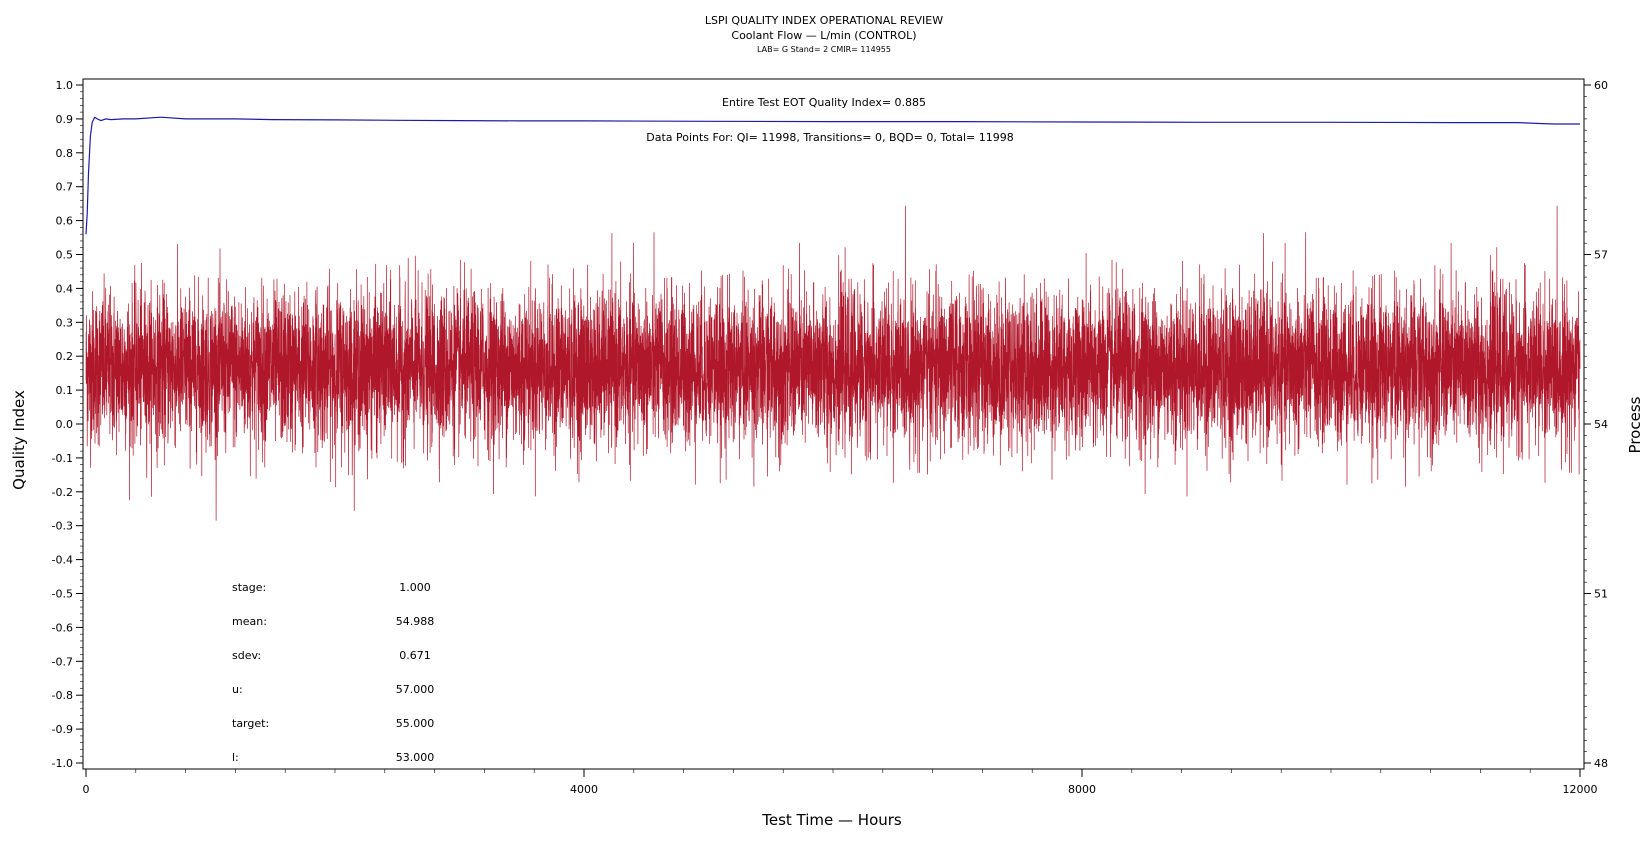  What do you see at coordinates (840, 782) in the screenshot?
I see `bottom-axis: 0 4000 8000 12000` at bounding box center [840, 782].